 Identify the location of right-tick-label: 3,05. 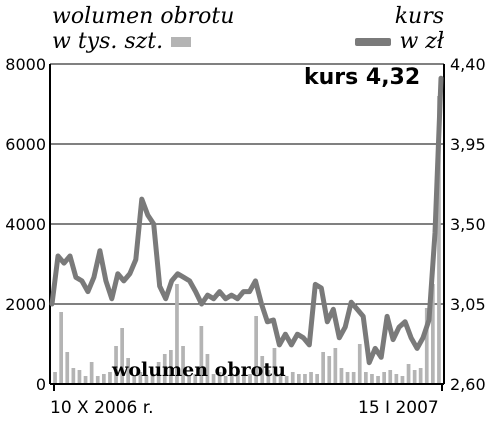
(468, 304).